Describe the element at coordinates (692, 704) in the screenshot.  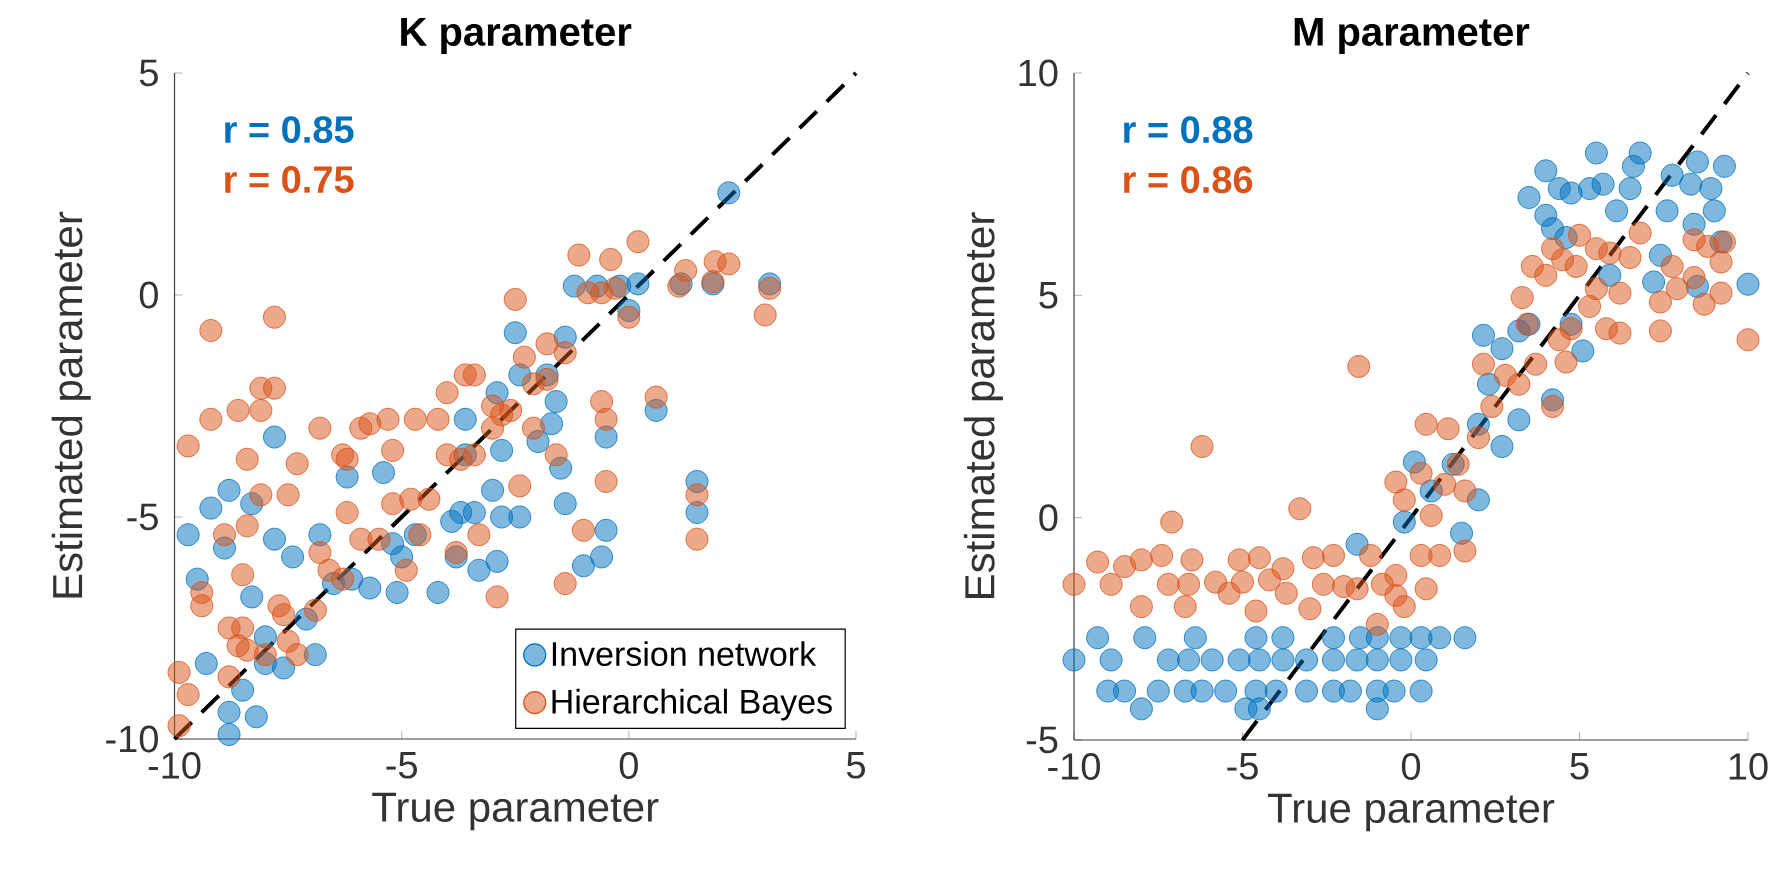
I see `legend-label: Hierarchical Bayes` at that location.